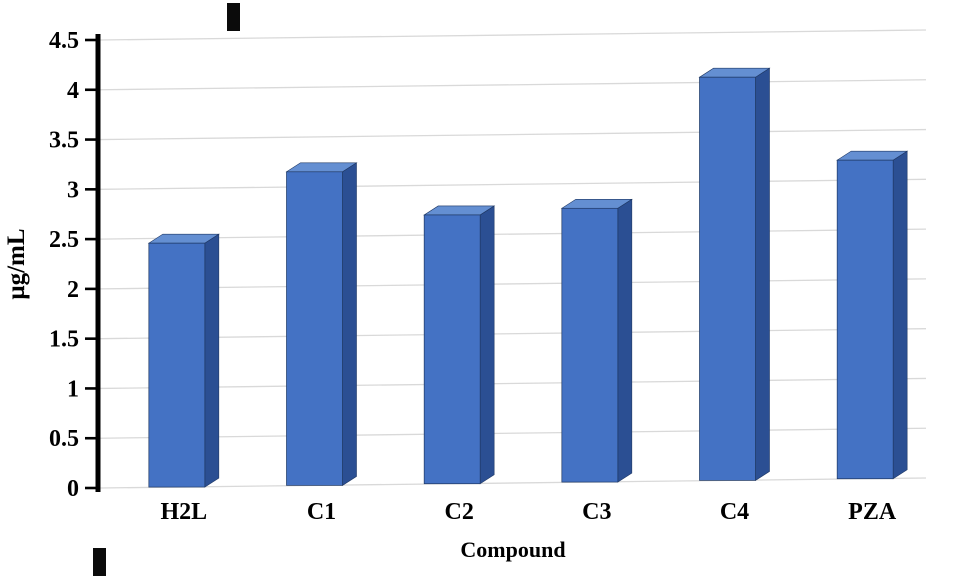  What do you see at coordinates (64, 41) in the screenshot?
I see `y-tick-label-4.5: 4.5` at bounding box center [64, 41].